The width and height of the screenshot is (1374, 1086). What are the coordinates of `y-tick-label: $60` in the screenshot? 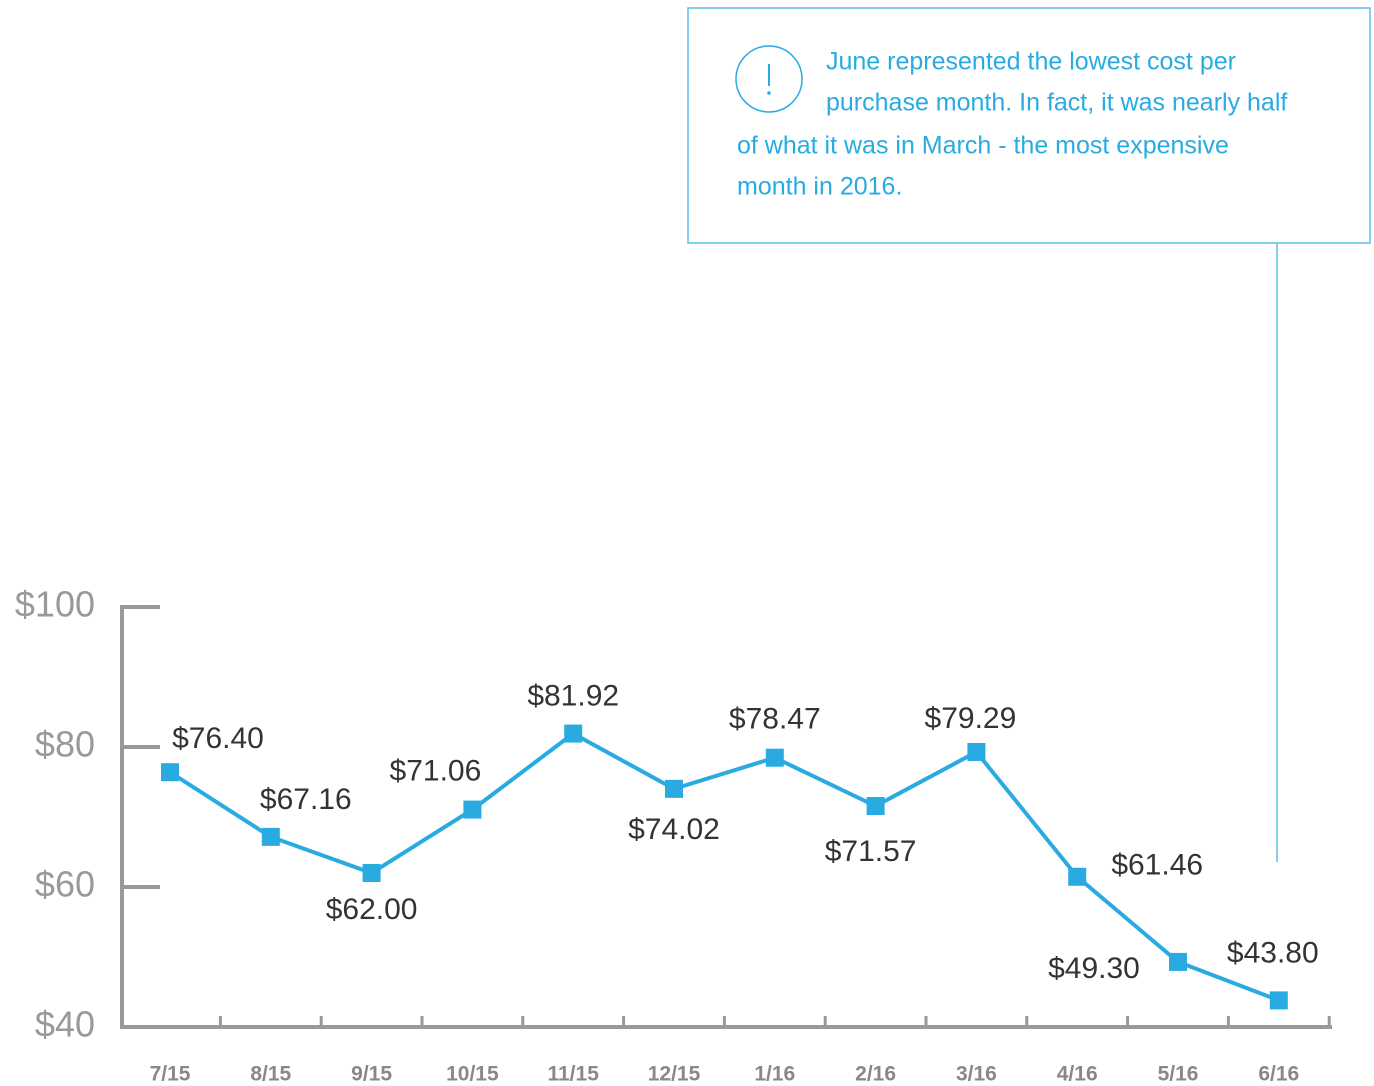 It's located at (65, 884).